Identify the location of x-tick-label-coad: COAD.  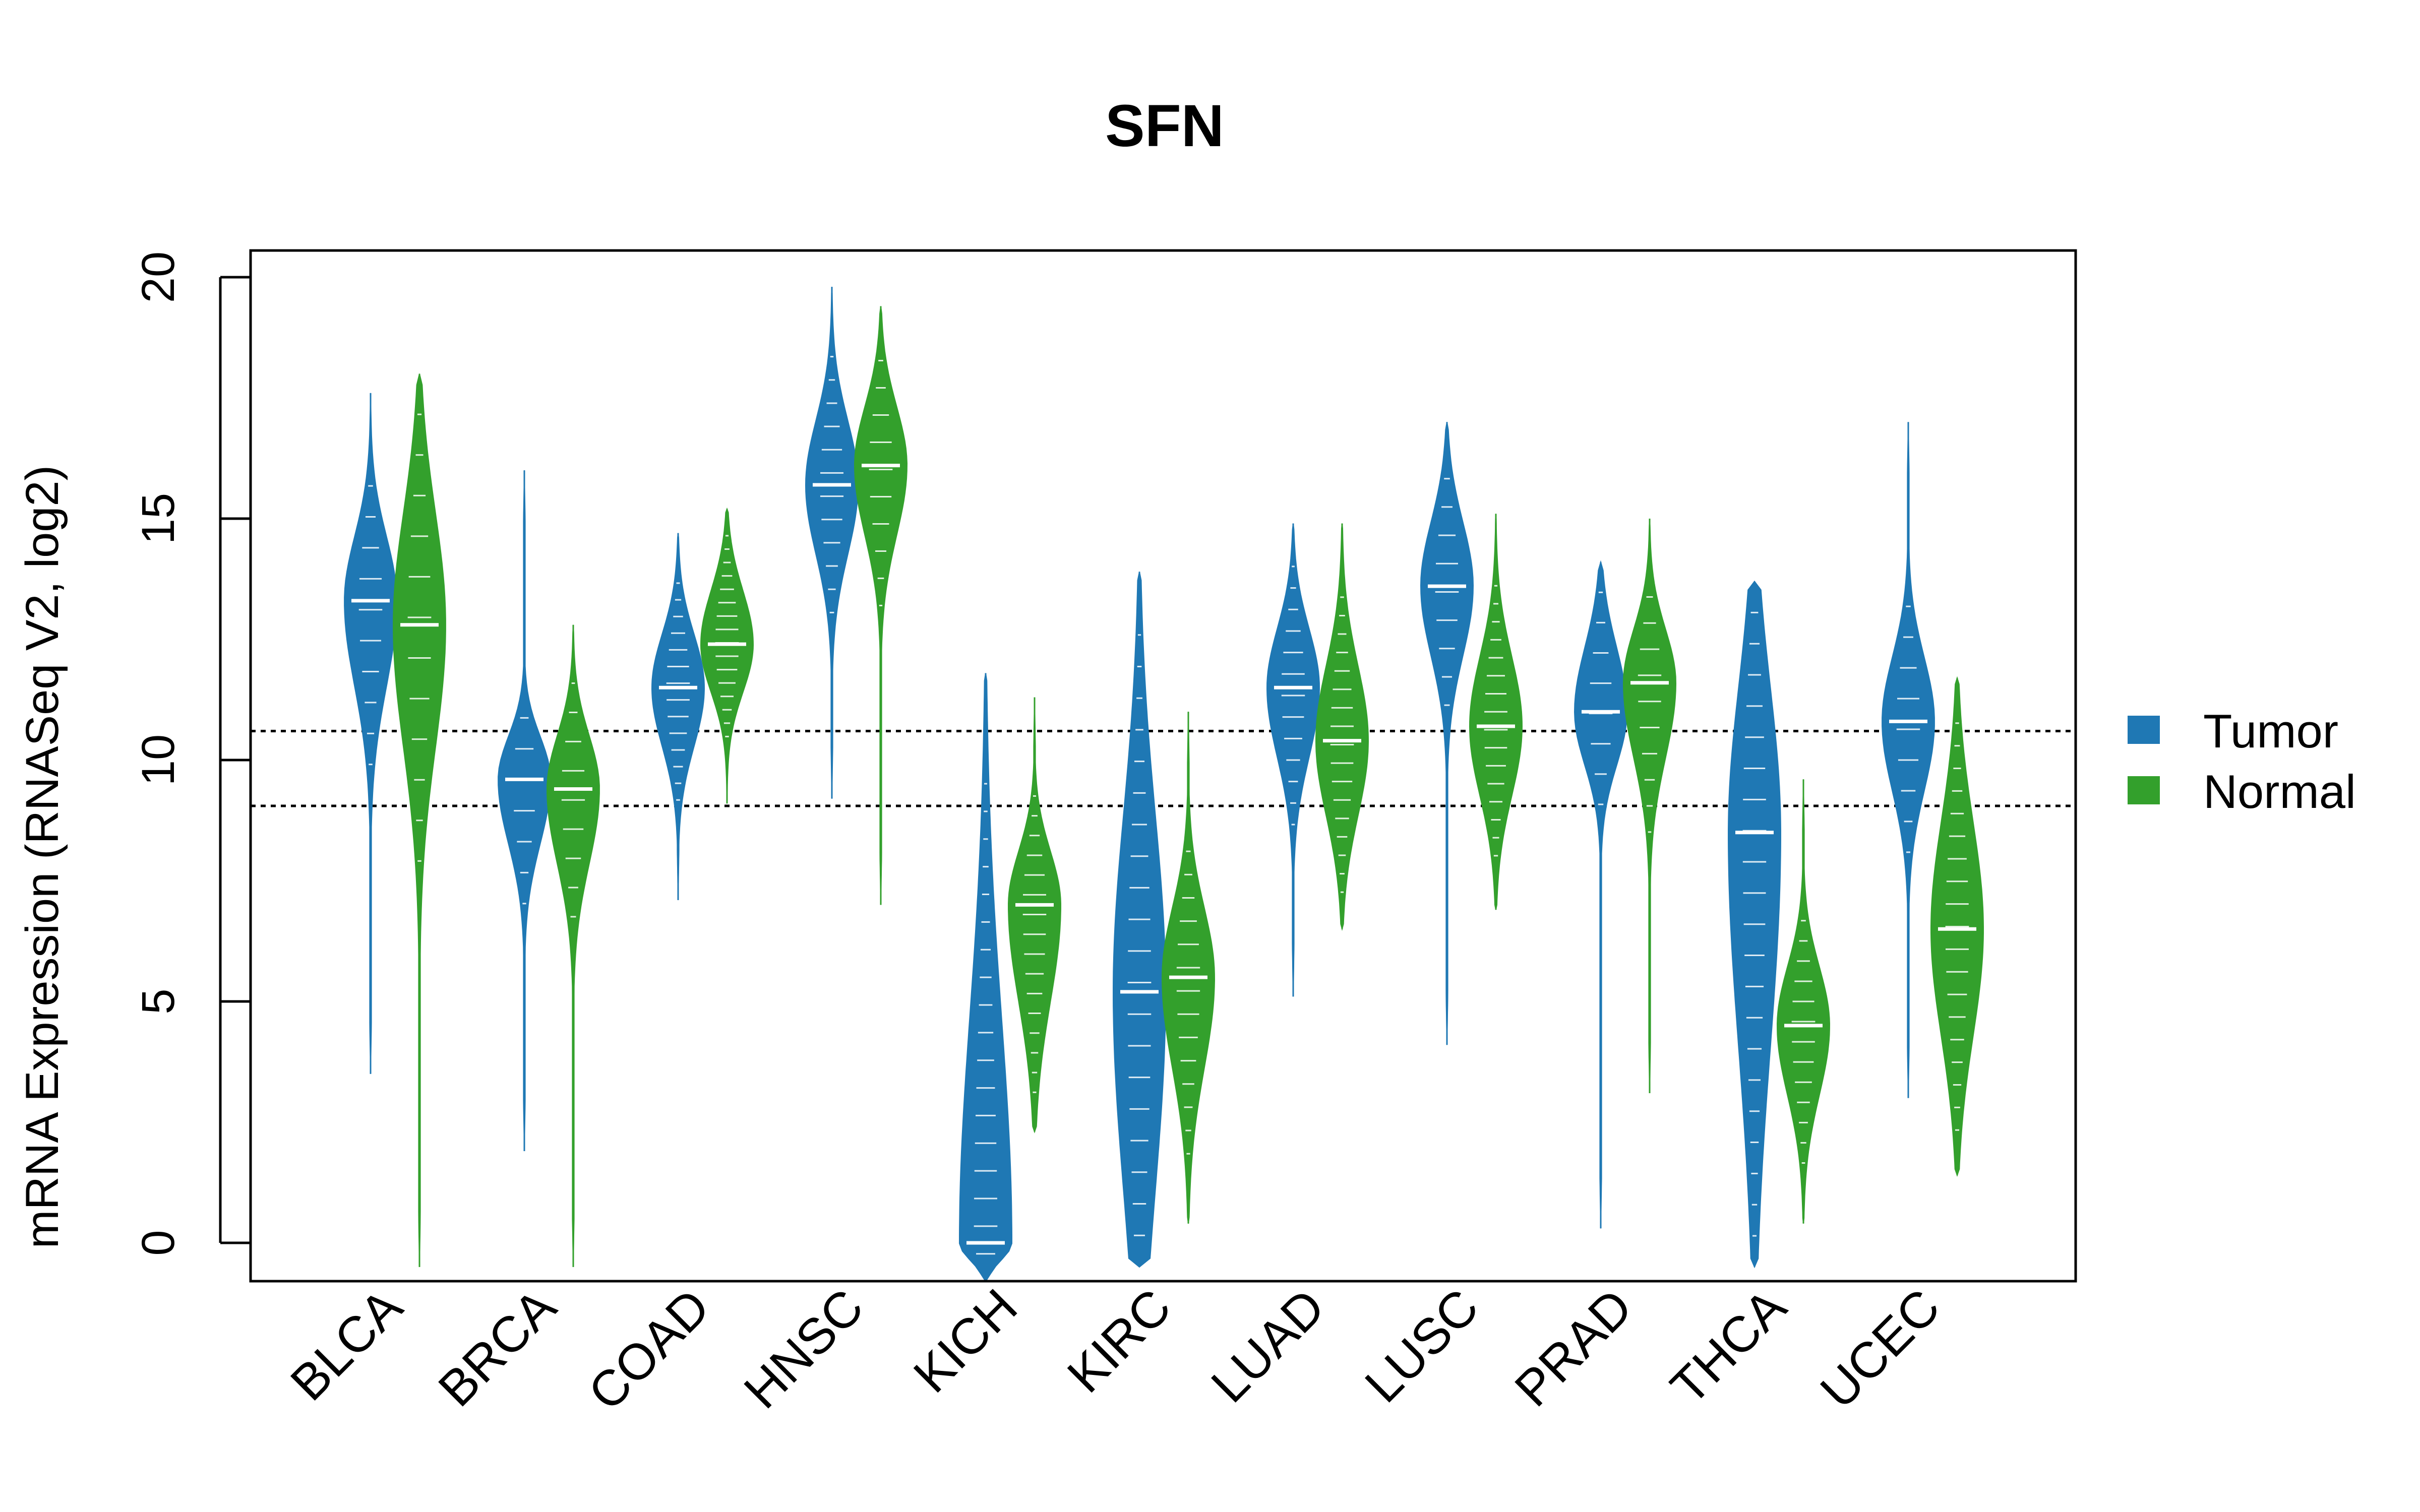
(649, 1350).